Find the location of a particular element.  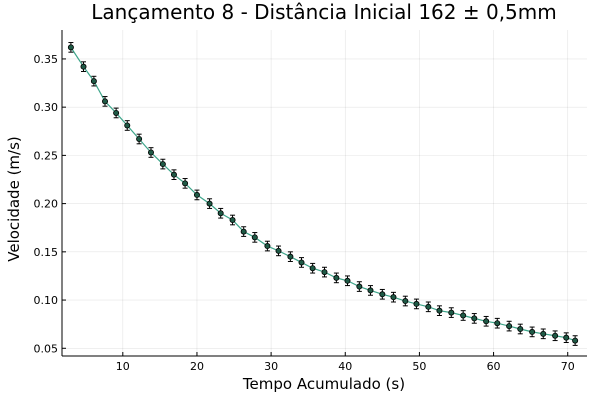

x-axis-title: Tempo Acumulado (s) is located at coordinates (323, 384).